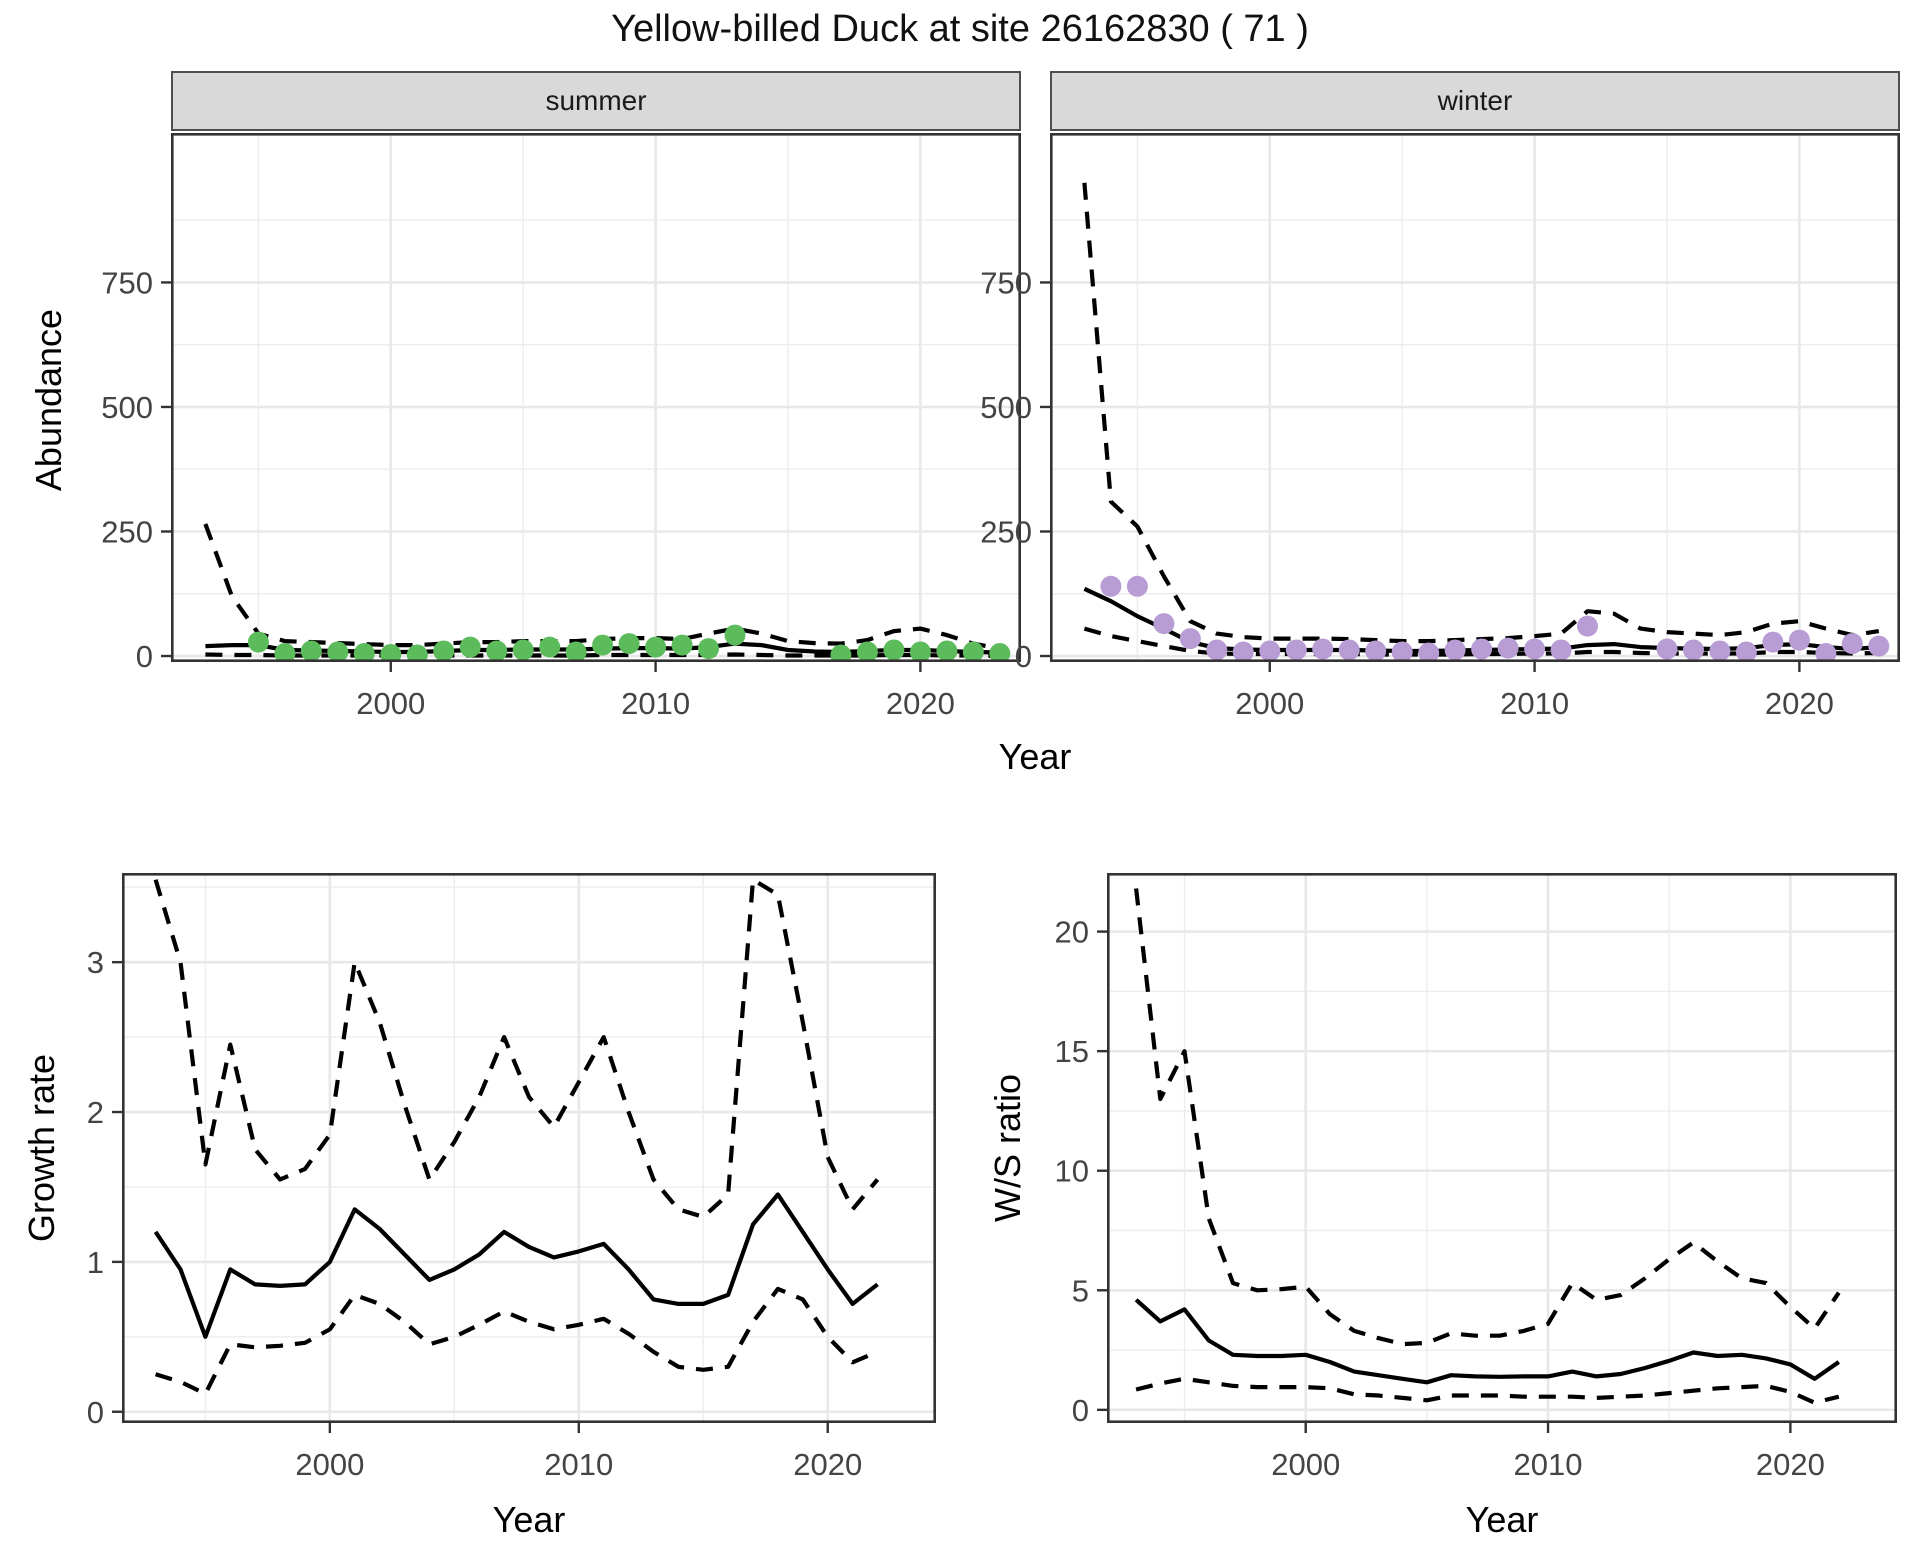  Describe the element at coordinates (1072, 932) in the screenshot. I see `y-tick-label: 20` at that location.